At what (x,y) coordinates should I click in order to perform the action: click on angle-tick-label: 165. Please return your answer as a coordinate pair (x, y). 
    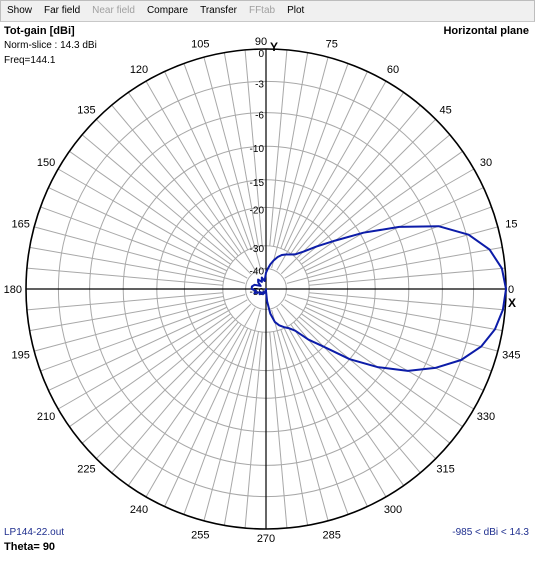
    Looking at the image, I should click on (20, 224).